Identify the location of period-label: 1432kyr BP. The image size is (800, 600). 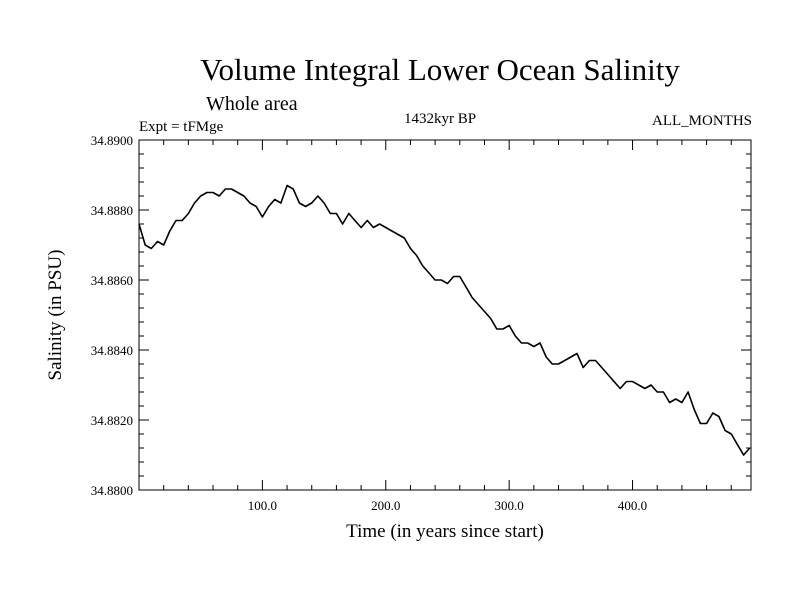
(440, 119).